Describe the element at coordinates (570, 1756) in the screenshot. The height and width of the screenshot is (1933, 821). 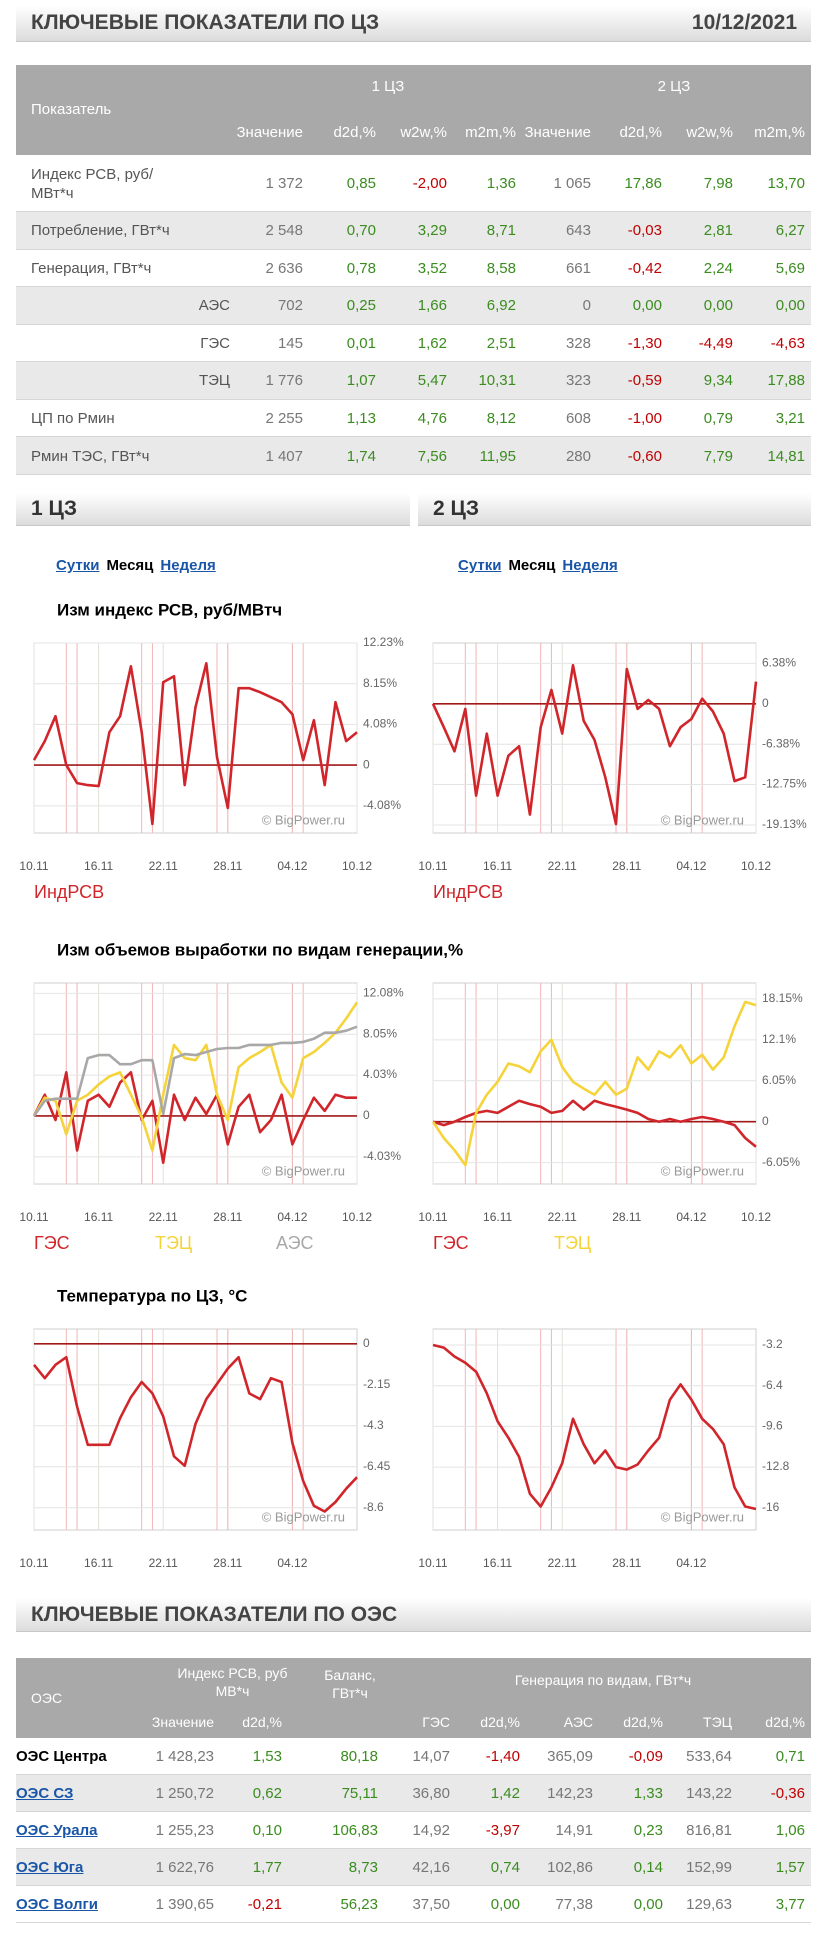
I see `cell-value: 365,09` at that location.